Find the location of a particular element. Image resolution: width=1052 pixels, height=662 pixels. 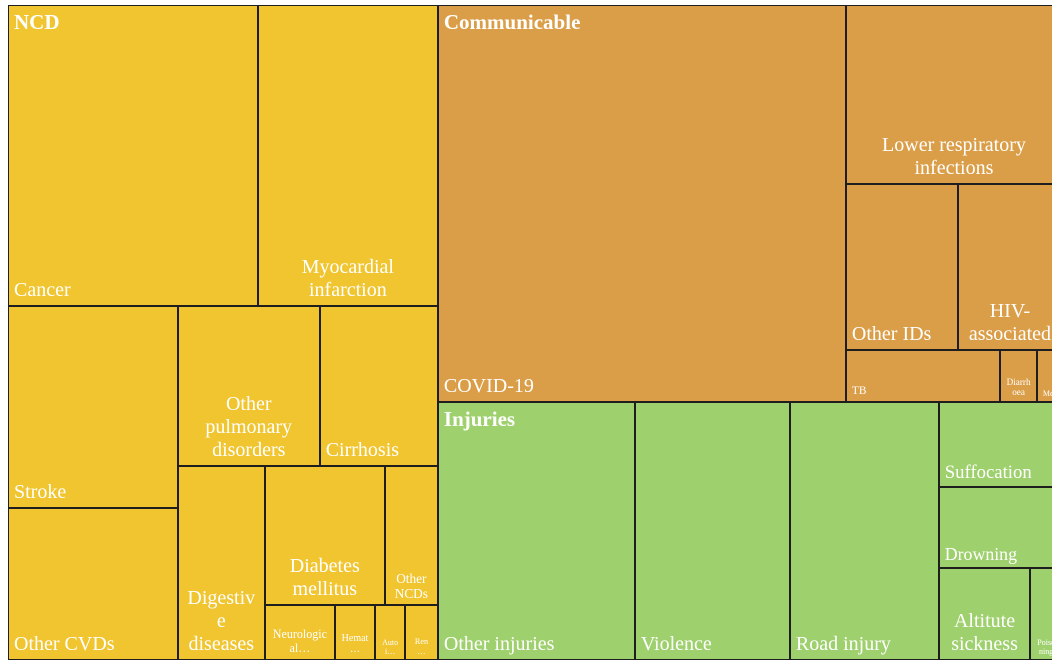

treemap-tile: Road injury is located at coordinates (864, 531).